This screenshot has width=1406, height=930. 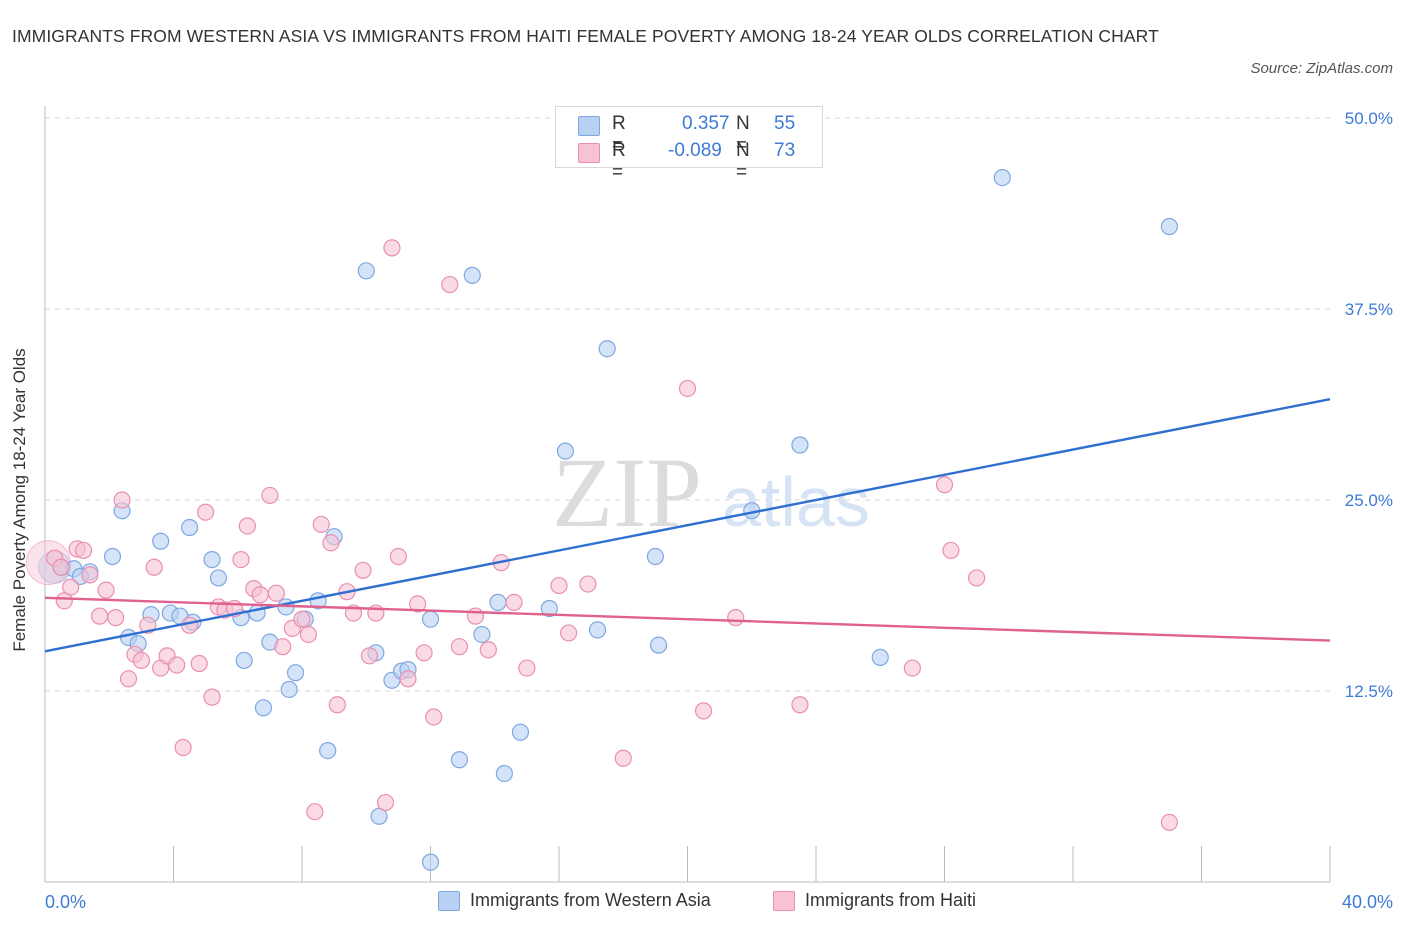 I want to click on legend-r-value: -0.089, so click(x=695, y=150).